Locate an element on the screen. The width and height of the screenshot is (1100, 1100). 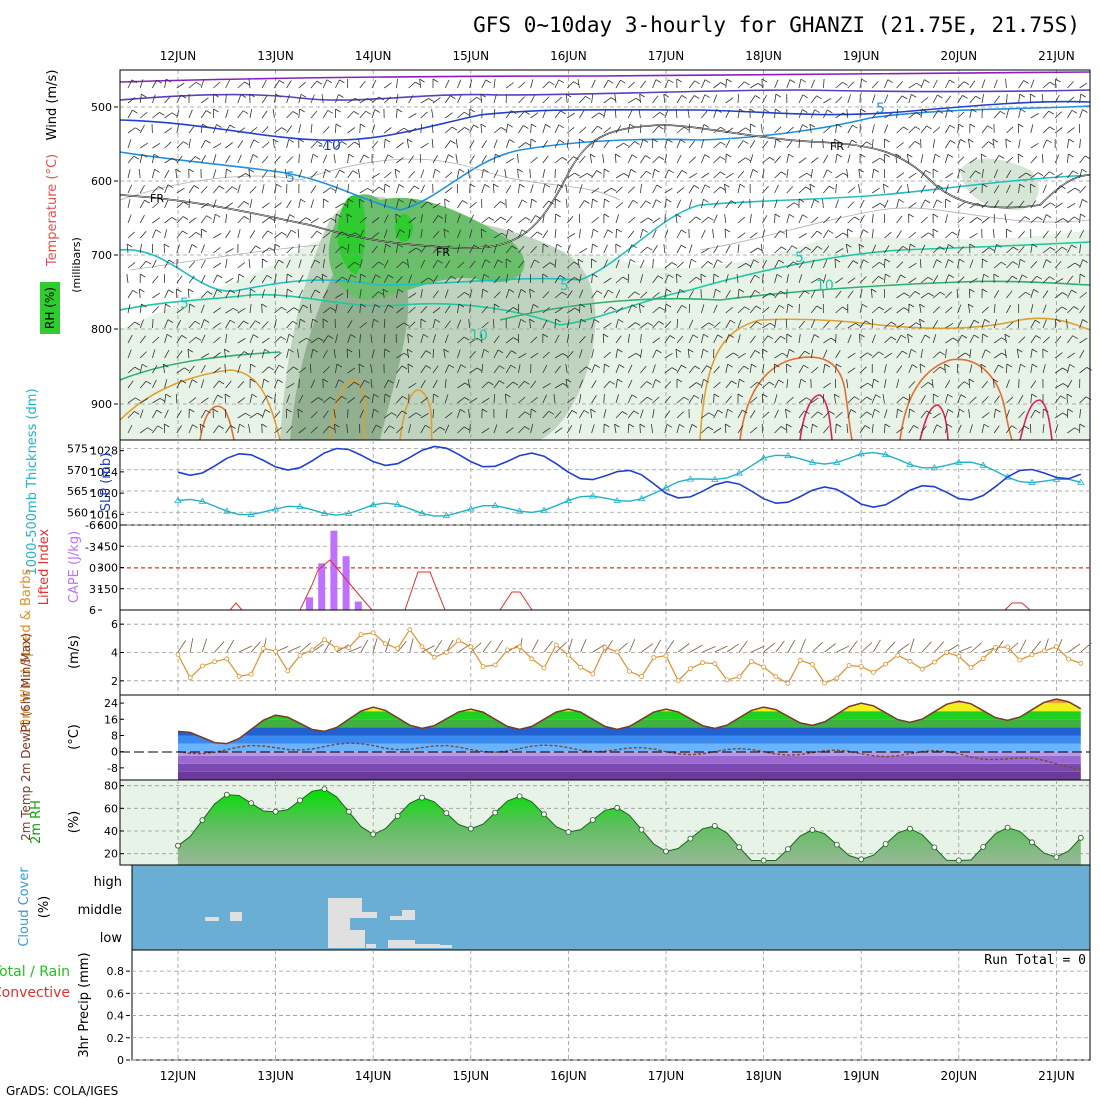
wind10-marker is located at coordinates (1044, 651).